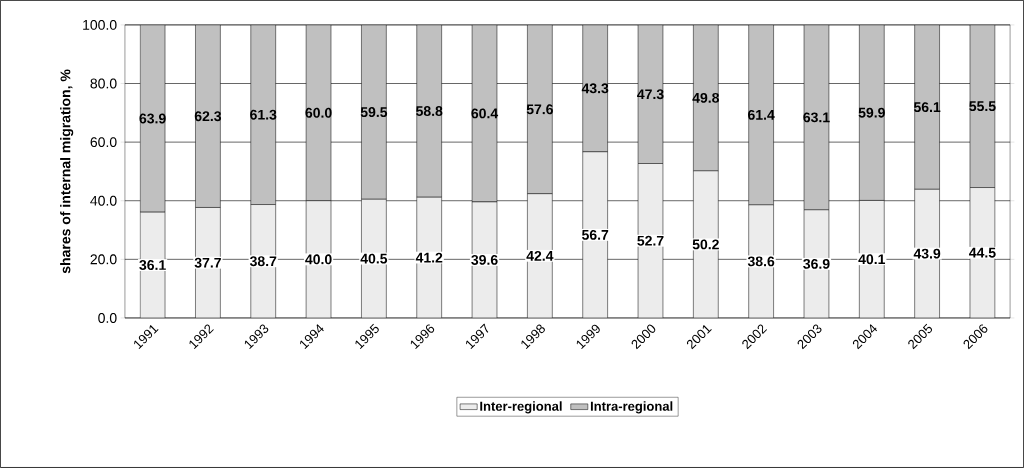 This screenshot has height=468, width=1024. What do you see at coordinates (982, 106) in the screenshot?
I see `data-label: 55.5` at bounding box center [982, 106].